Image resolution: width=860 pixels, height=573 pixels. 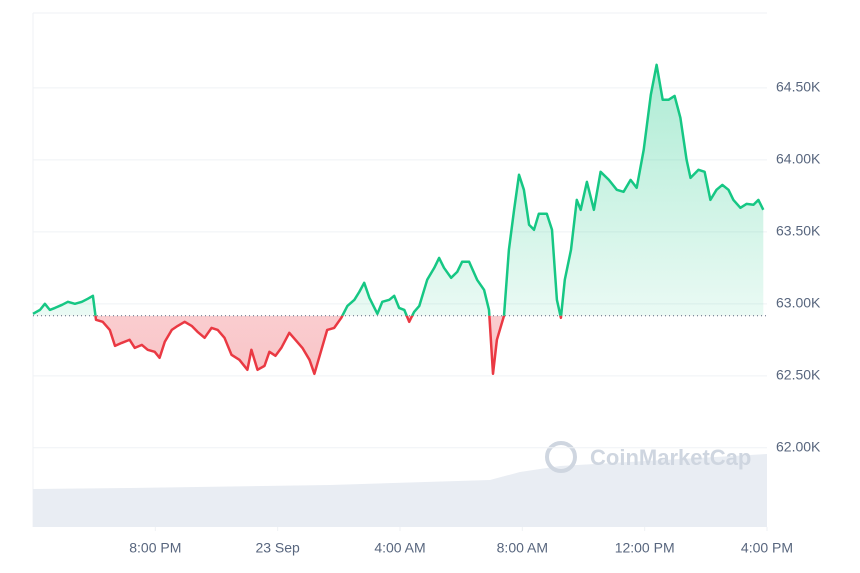 I want to click on x-tick-label: 23 Sep, so click(x=277, y=548).